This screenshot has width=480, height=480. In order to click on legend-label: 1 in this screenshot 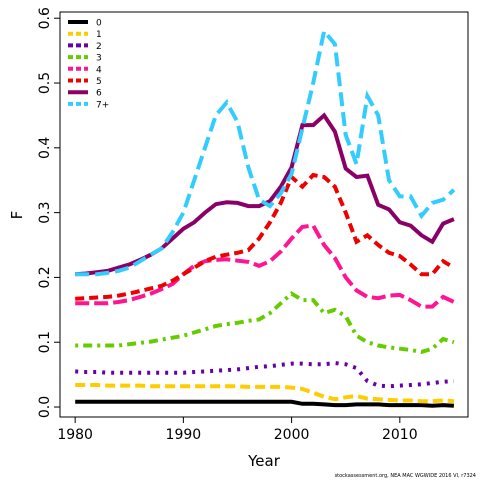, I will do `click(99, 35)`.